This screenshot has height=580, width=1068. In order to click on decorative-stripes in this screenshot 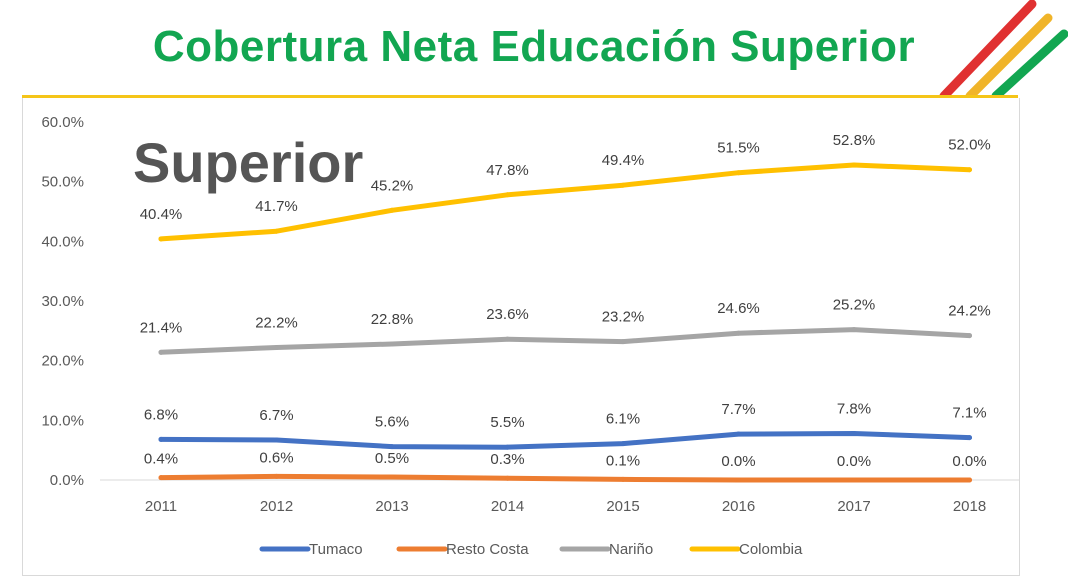, I will do `click(1003, 49)`.